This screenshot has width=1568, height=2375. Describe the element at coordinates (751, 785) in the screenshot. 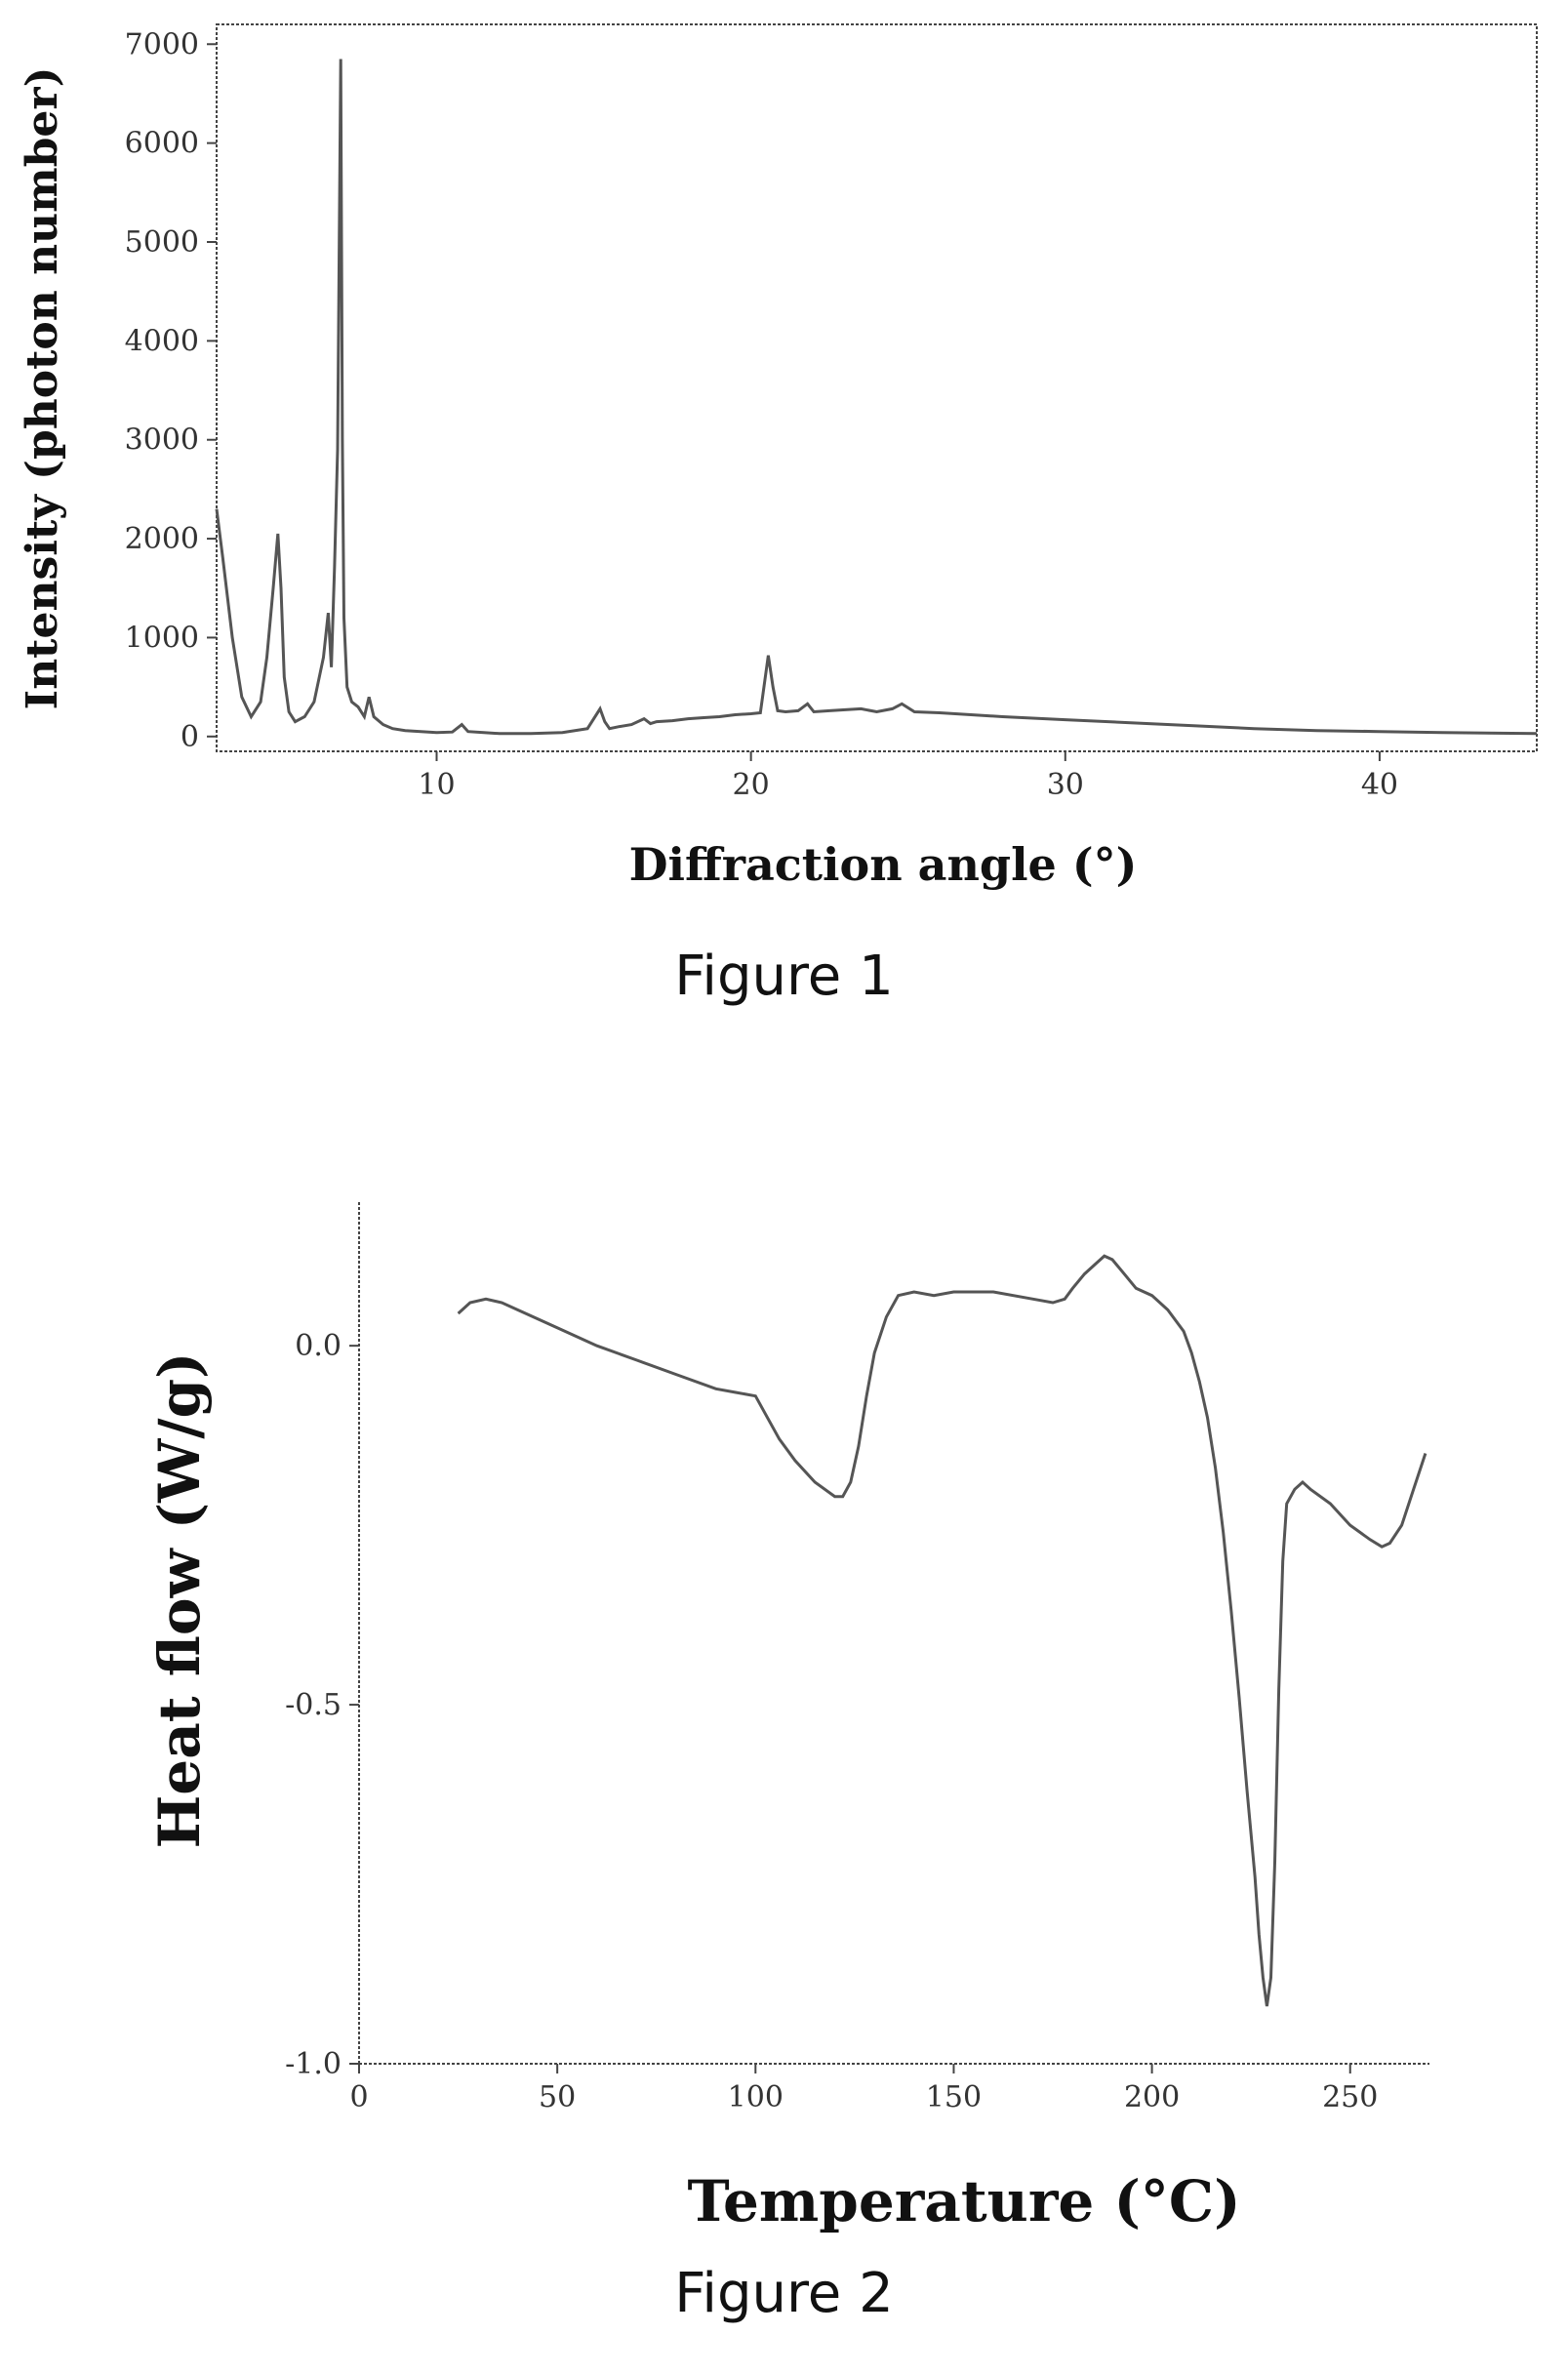

I see `x-tick-label: 20` at that location.